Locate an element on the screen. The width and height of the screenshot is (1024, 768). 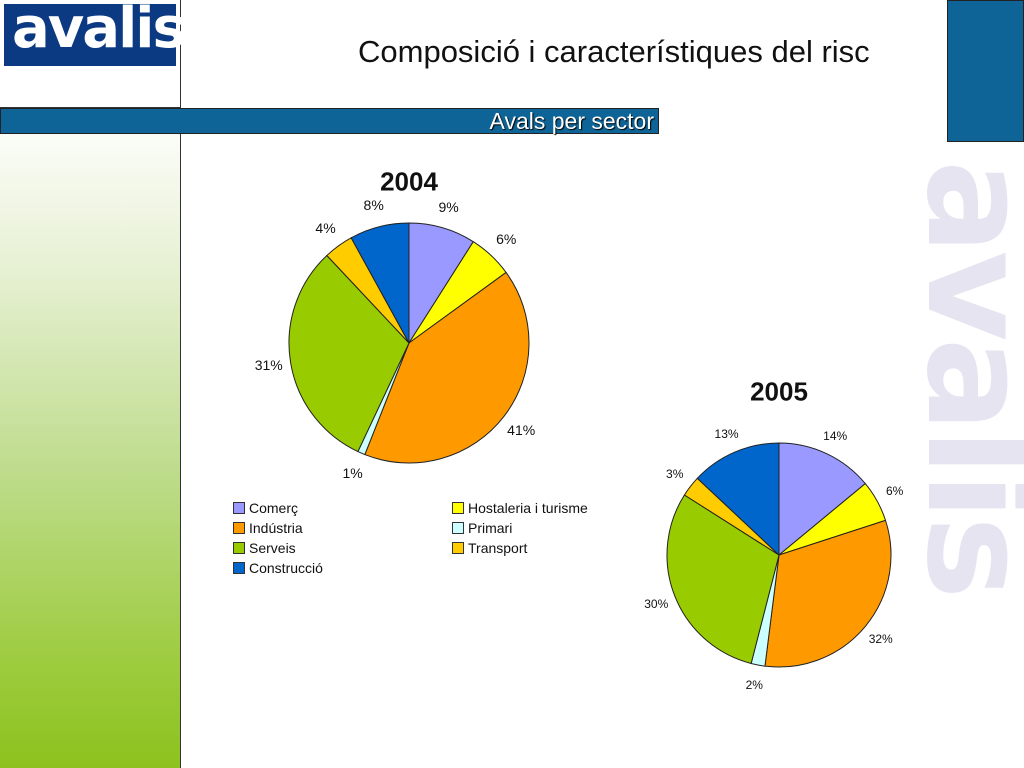
legend-label: Serveis is located at coordinates (272, 548).